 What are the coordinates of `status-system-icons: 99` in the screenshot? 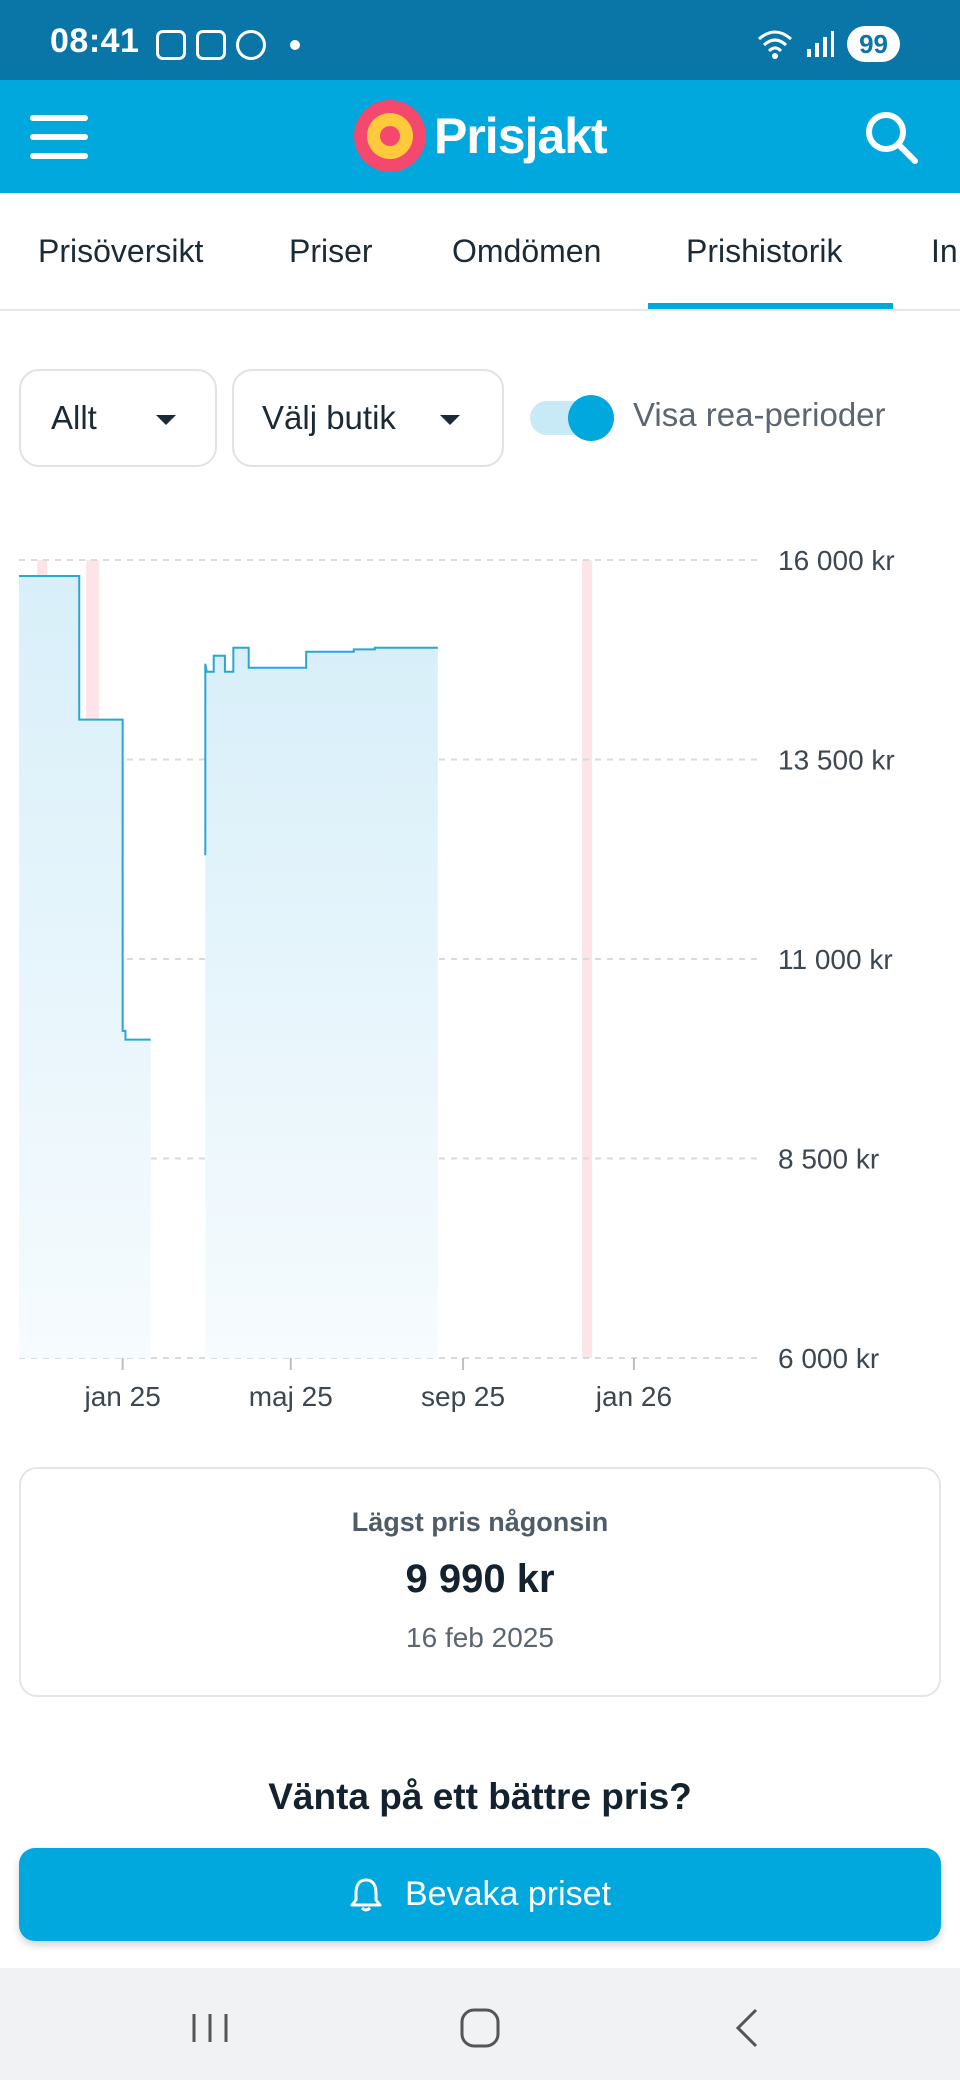 It's located at (828, 44).